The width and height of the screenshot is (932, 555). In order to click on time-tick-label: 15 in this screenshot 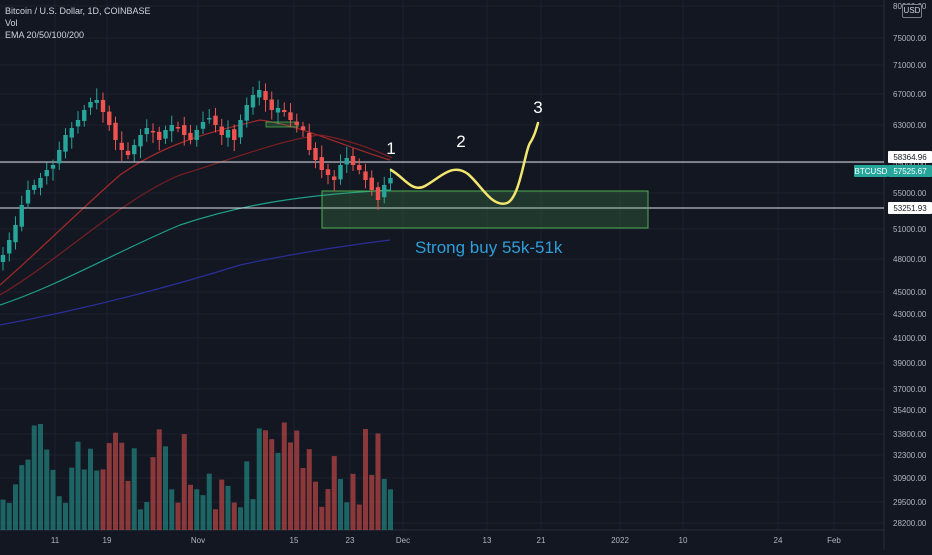, I will do `click(294, 540)`.